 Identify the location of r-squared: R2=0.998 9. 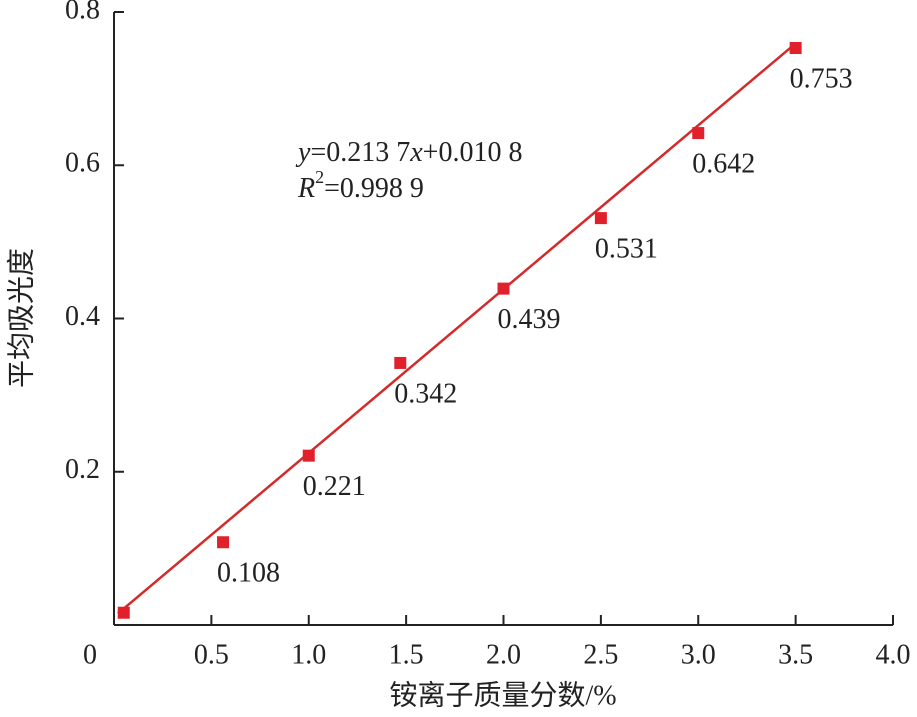
(360, 185).